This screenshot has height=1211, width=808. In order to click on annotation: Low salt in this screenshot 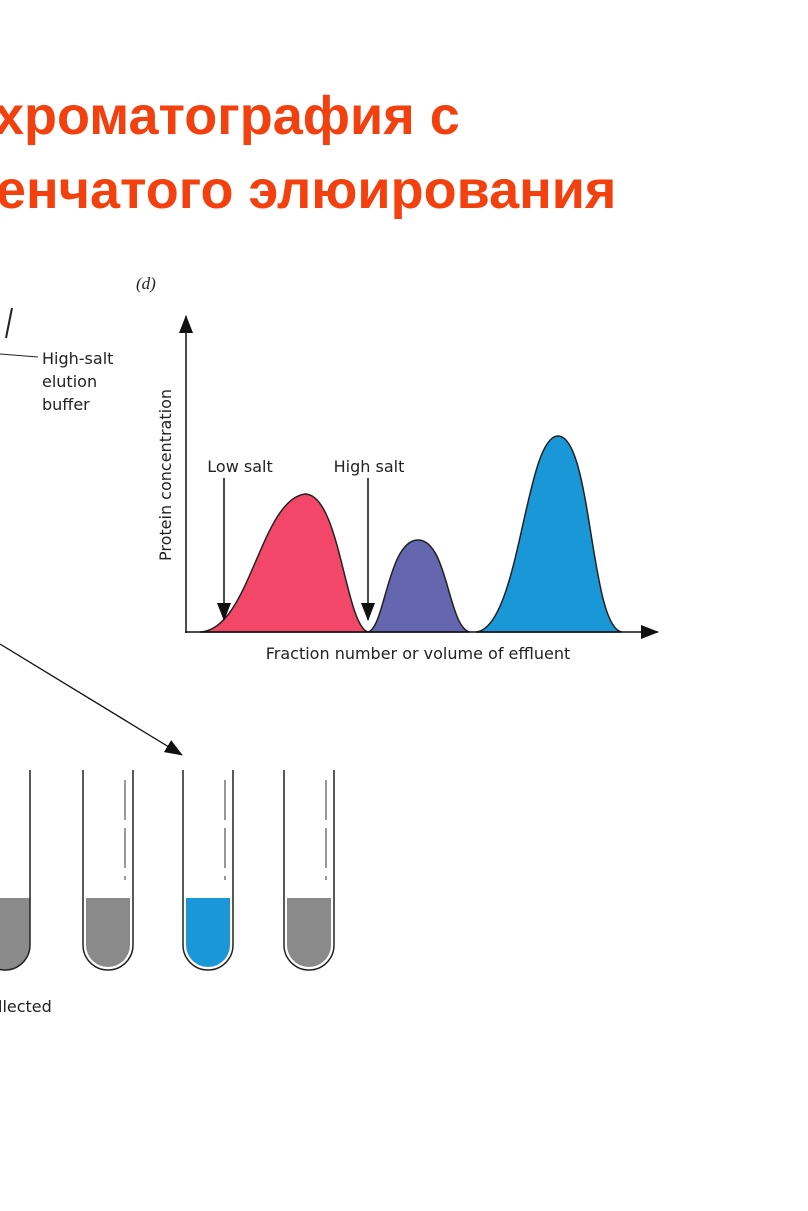, I will do `click(239, 466)`.